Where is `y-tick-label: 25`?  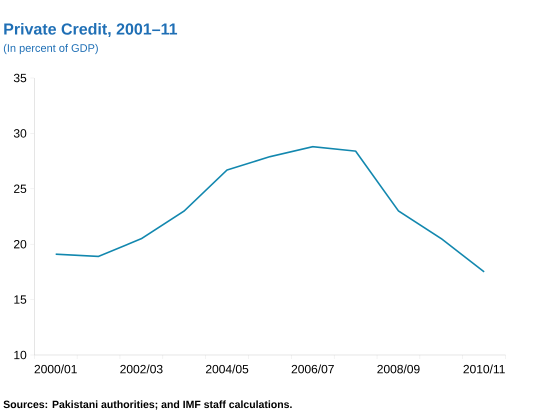 y-tick-label: 25 is located at coordinates (20, 189).